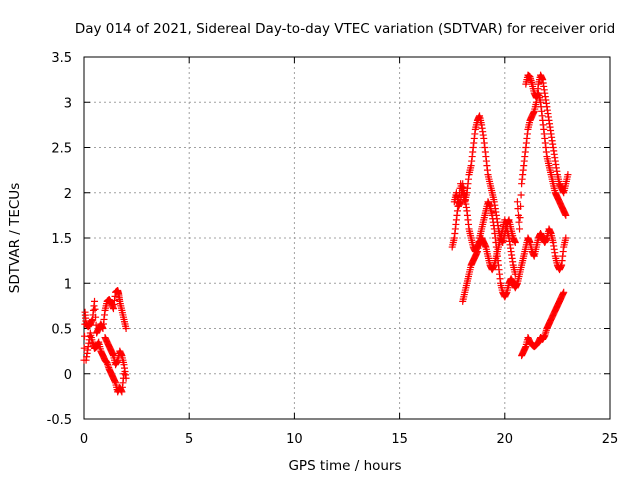  Describe the element at coordinates (68, 284) in the screenshot. I see `y-tick-label: 1` at that location.